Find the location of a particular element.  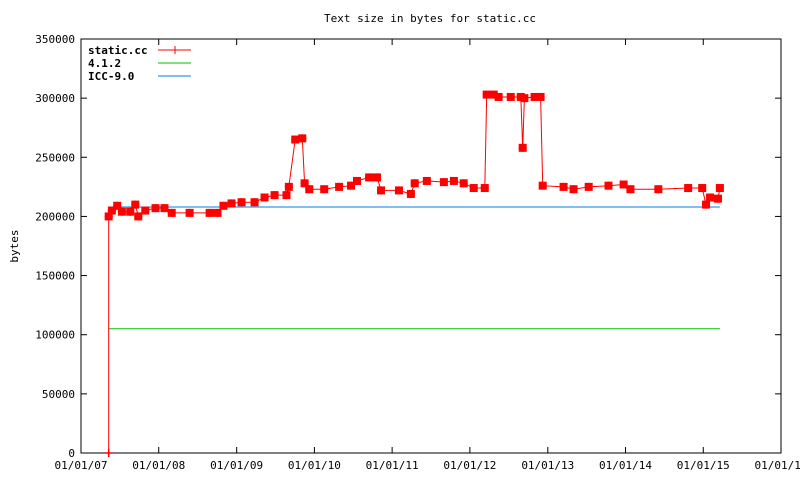

y-tick-label: 200000 is located at coordinates (55, 216).